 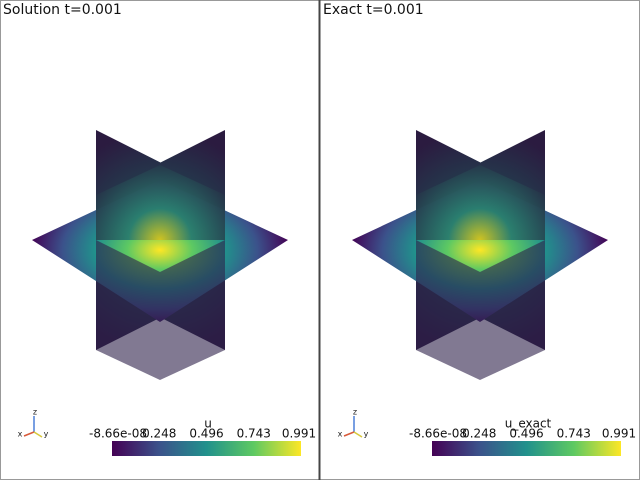 What do you see at coordinates (62, 10) in the screenshot?
I see `panel-title: Solution t=0.001` at bounding box center [62, 10].